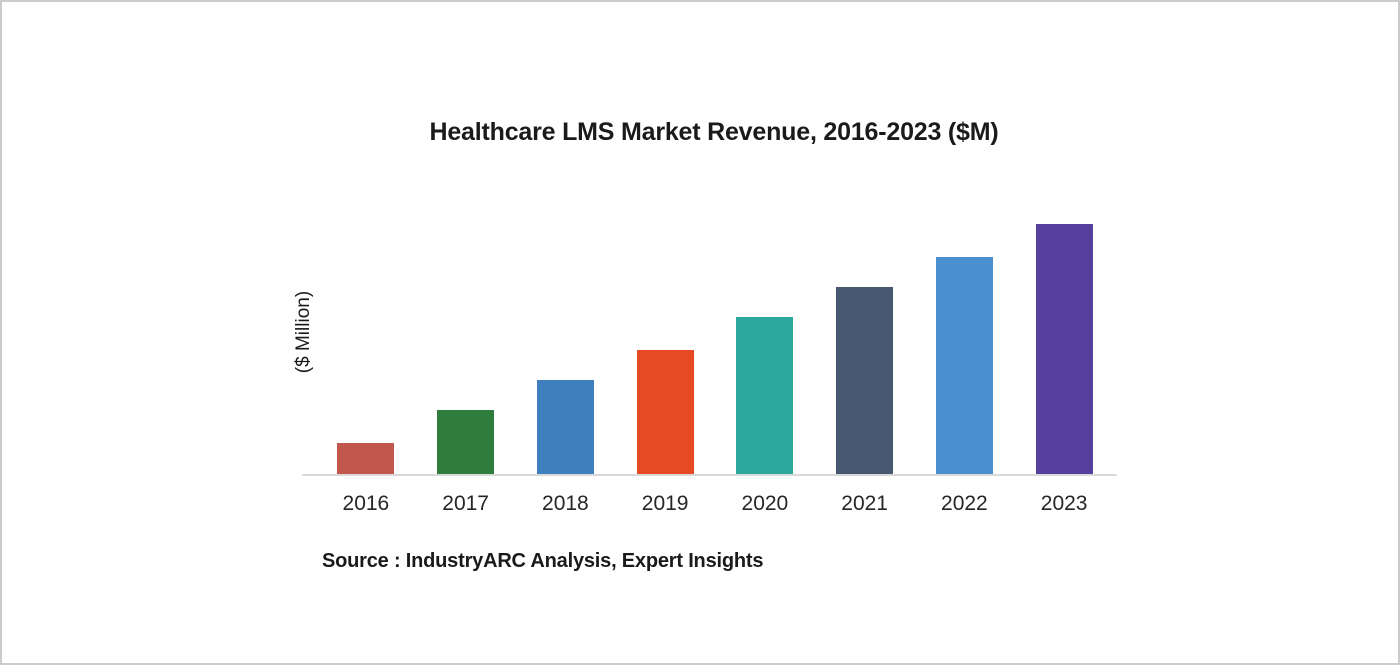 The width and height of the screenshot is (1400, 665). Describe the element at coordinates (466, 349) in the screenshot. I see `bar-column-2017` at that location.